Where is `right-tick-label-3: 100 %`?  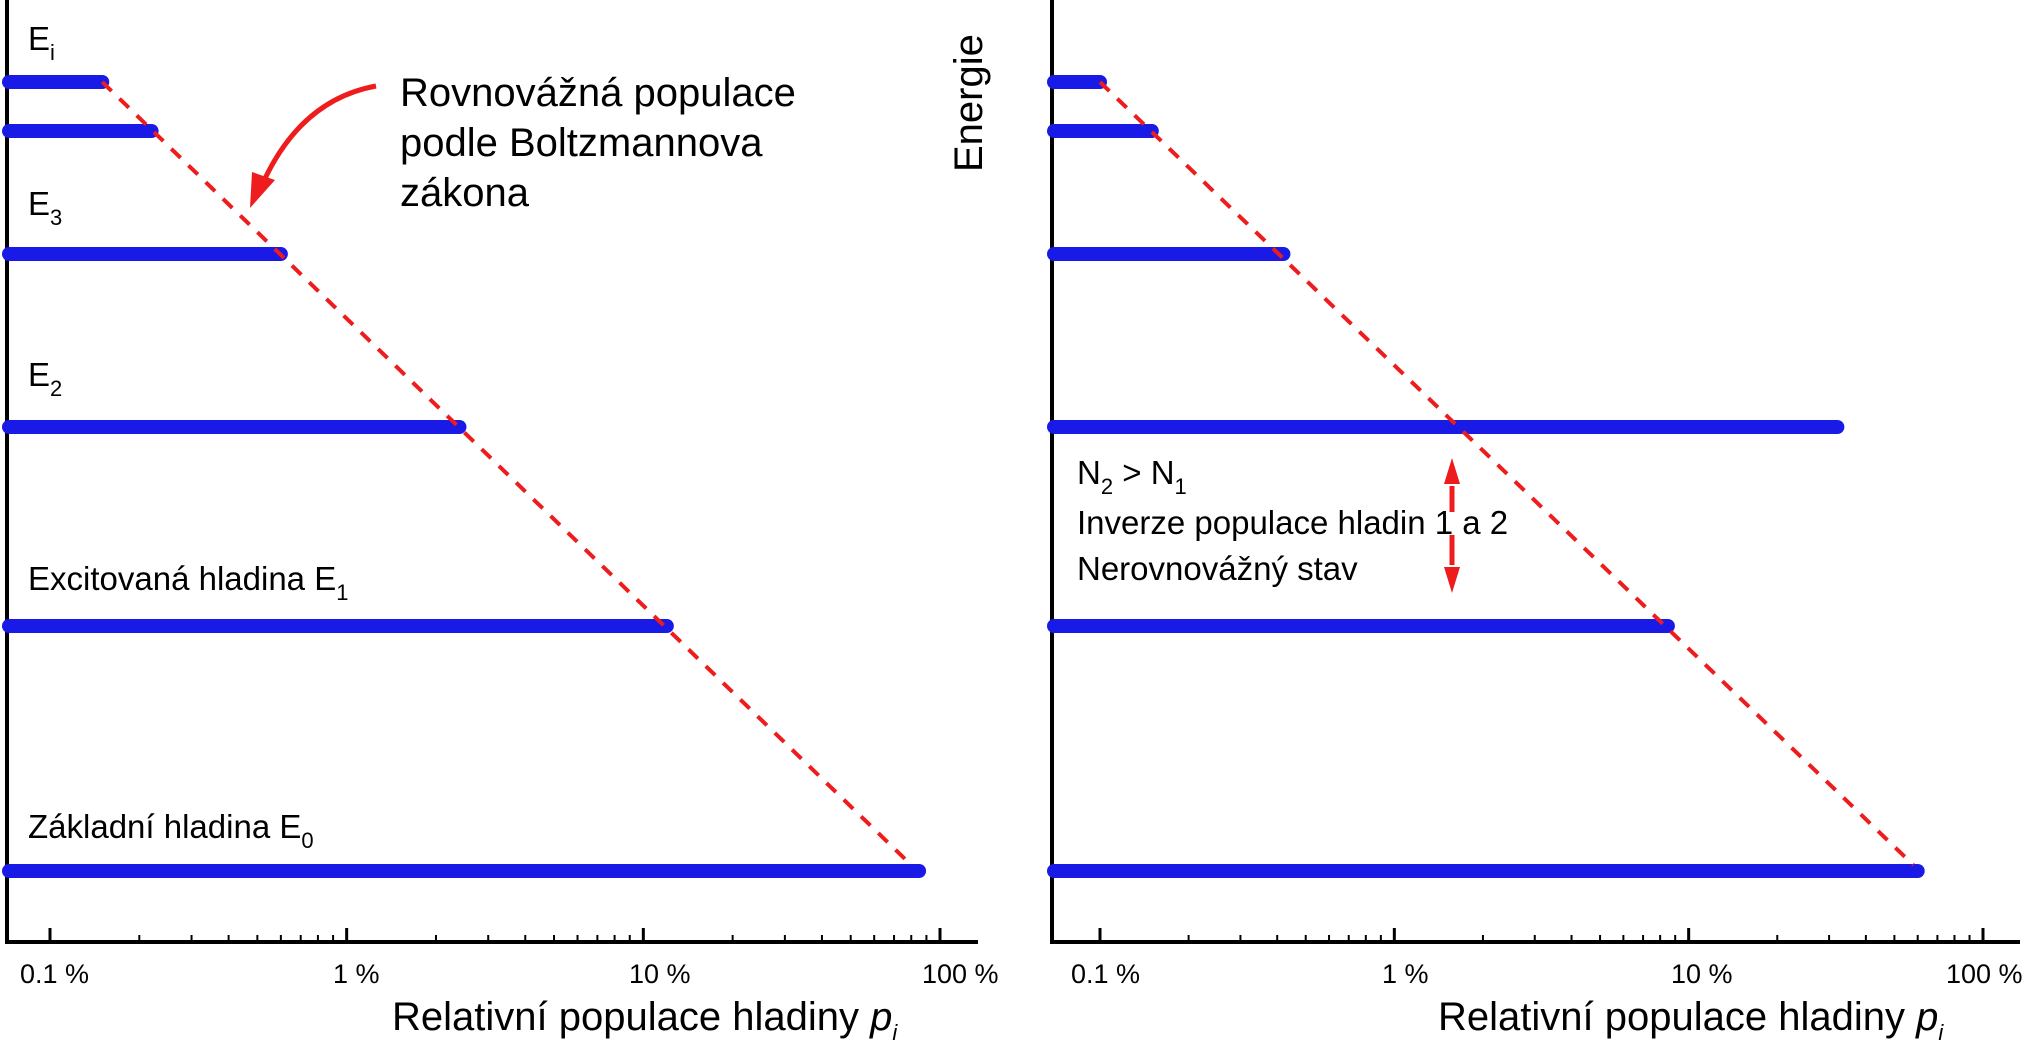 right-tick-label-3: 100 % is located at coordinates (1984, 974).